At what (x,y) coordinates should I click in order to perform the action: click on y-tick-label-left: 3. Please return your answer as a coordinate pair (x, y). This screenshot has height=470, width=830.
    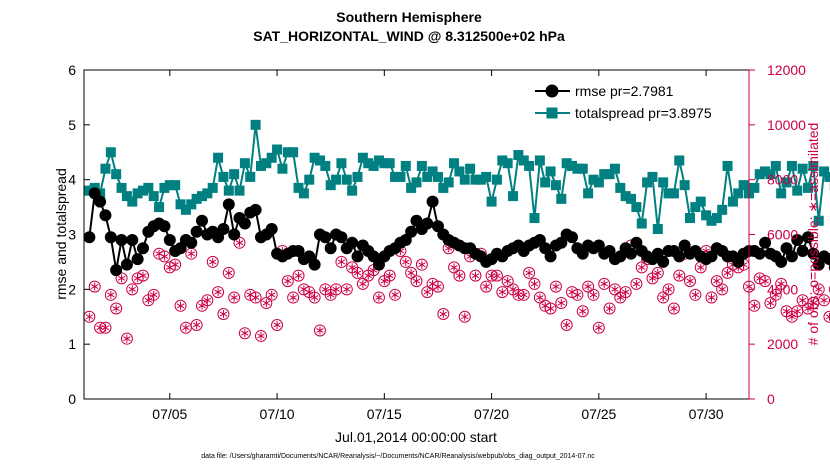
    Looking at the image, I should click on (72, 235).